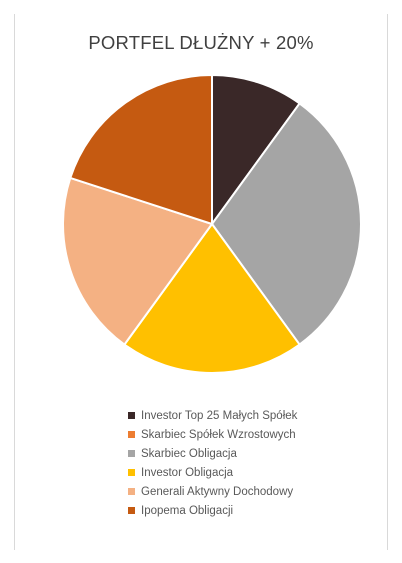 Image resolution: width=402 pixels, height=563 pixels. I want to click on legend-label: Investor Obligacja, so click(187, 472).